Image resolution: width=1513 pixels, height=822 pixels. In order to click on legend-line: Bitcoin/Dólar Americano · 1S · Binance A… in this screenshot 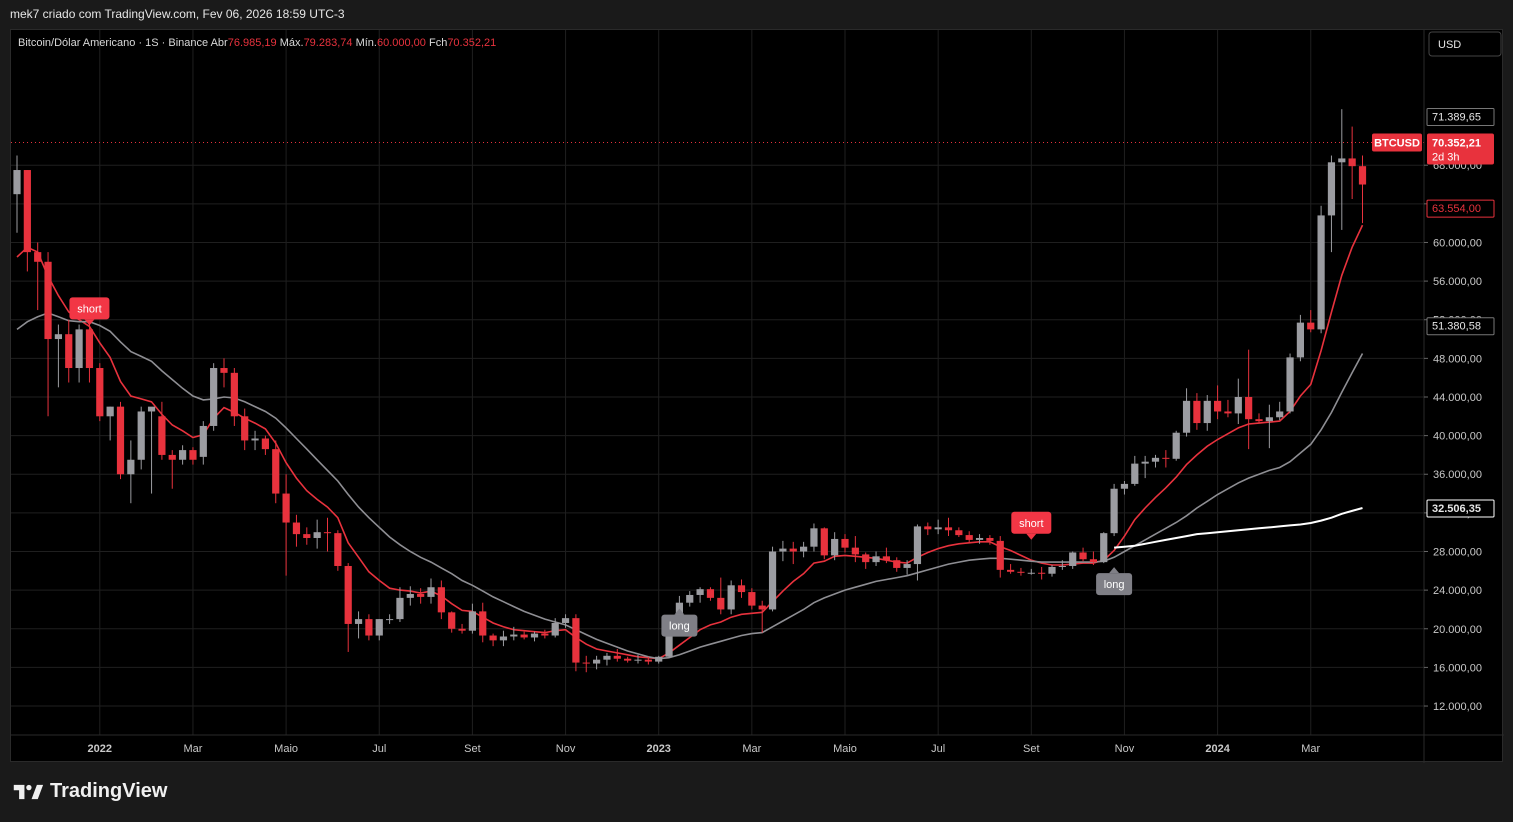, I will do `click(257, 43)`.